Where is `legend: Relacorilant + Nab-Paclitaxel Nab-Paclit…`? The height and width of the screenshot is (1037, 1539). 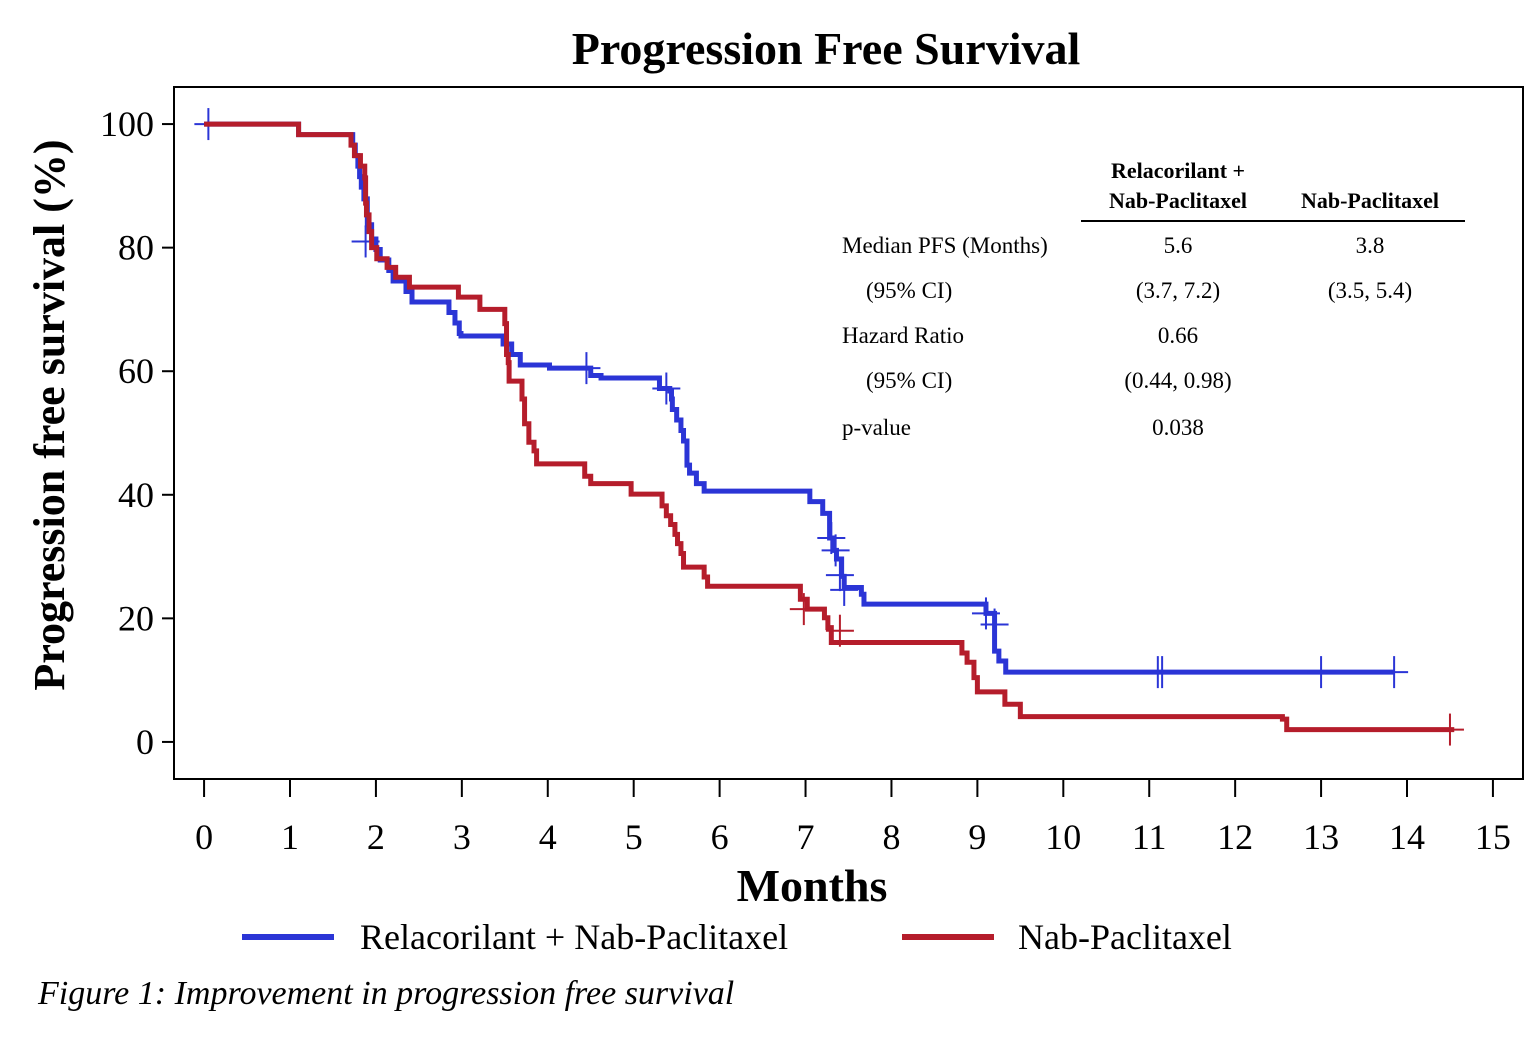 legend: Relacorilant + Nab-Paclitaxel Nab-Paclit… is located at coordinates (737, 937).